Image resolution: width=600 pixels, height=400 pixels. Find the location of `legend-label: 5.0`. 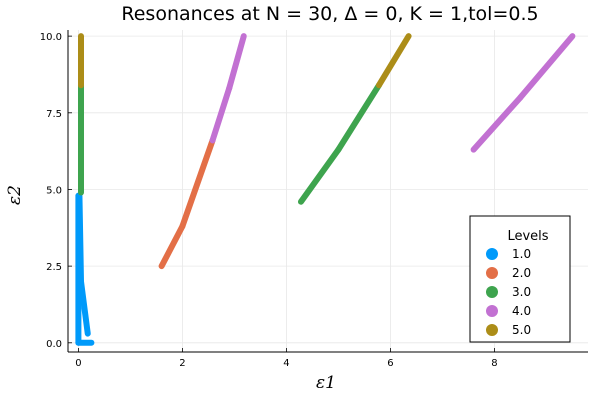

legend-label: 5.0 is located at coordinates (521, 330).